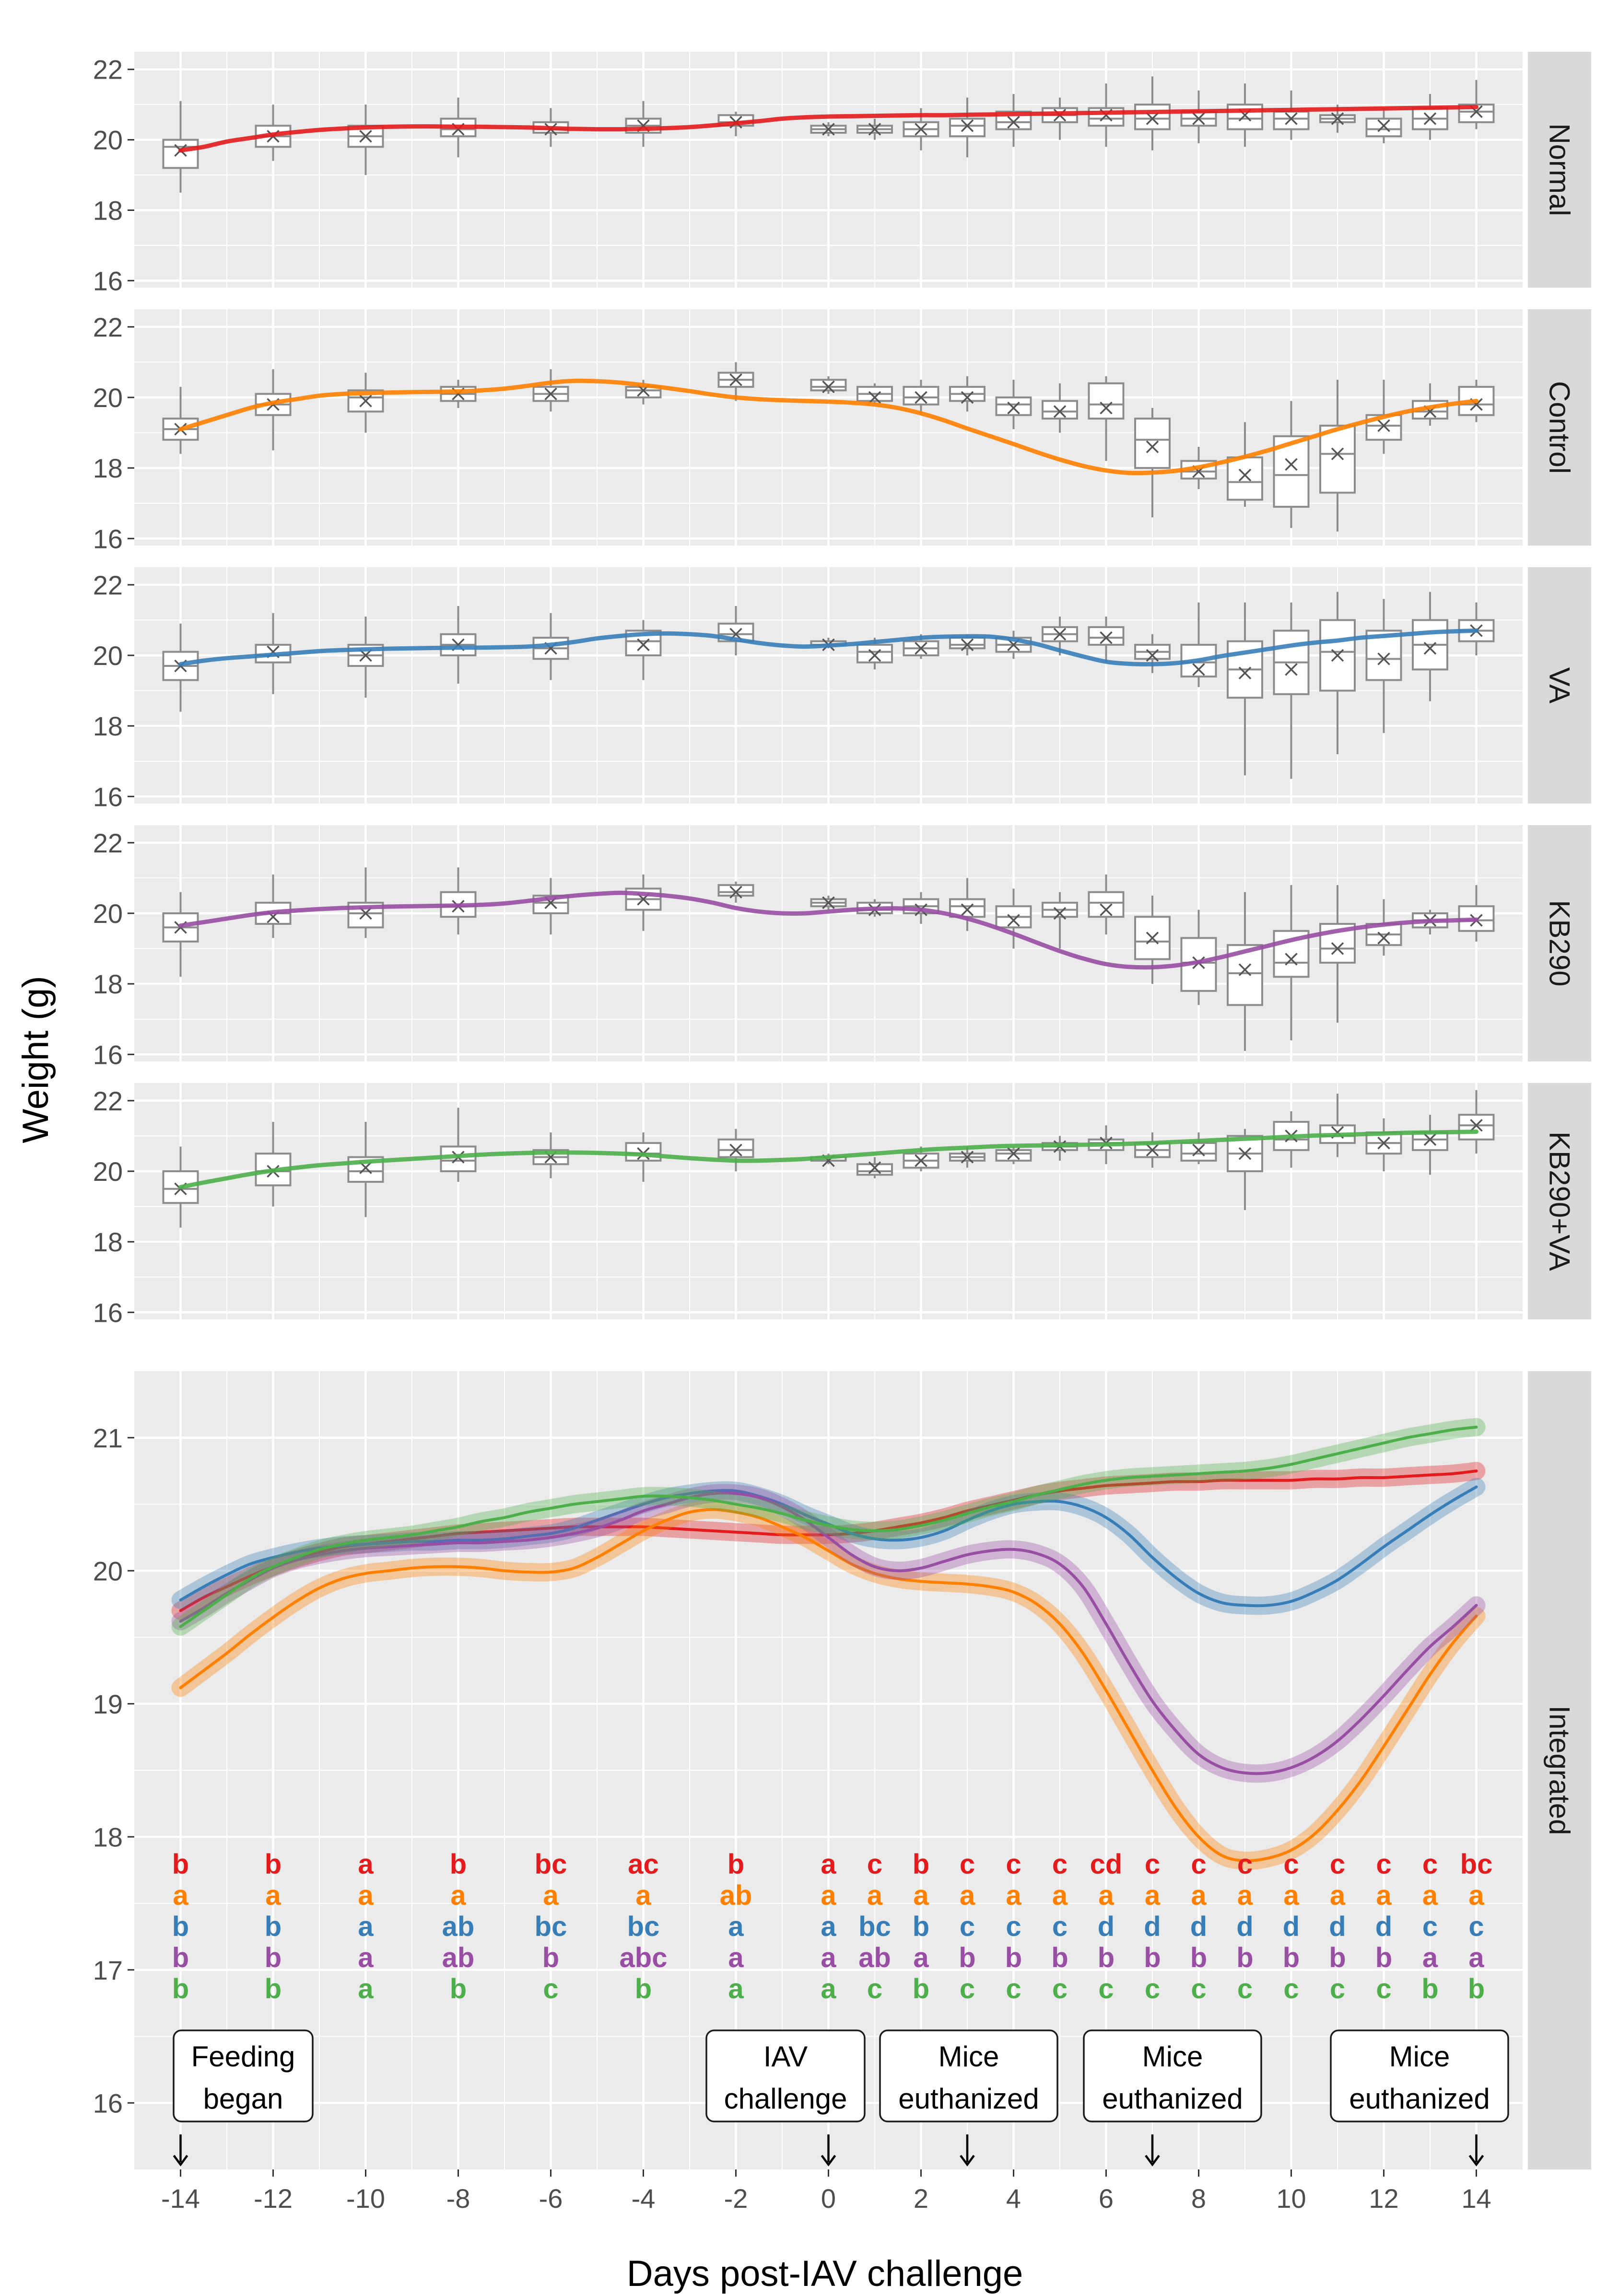 The height and width of the screenshot is (2296, 1619). What do you see at coordinates (1560, 1201) in the screenshot?
I see `facet-strip` at bounding box center [1560, 1201].